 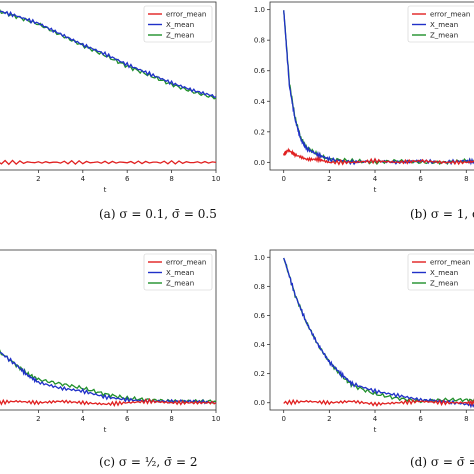 I want to click on series-line-Z-mean, so click(x=108, y=376).